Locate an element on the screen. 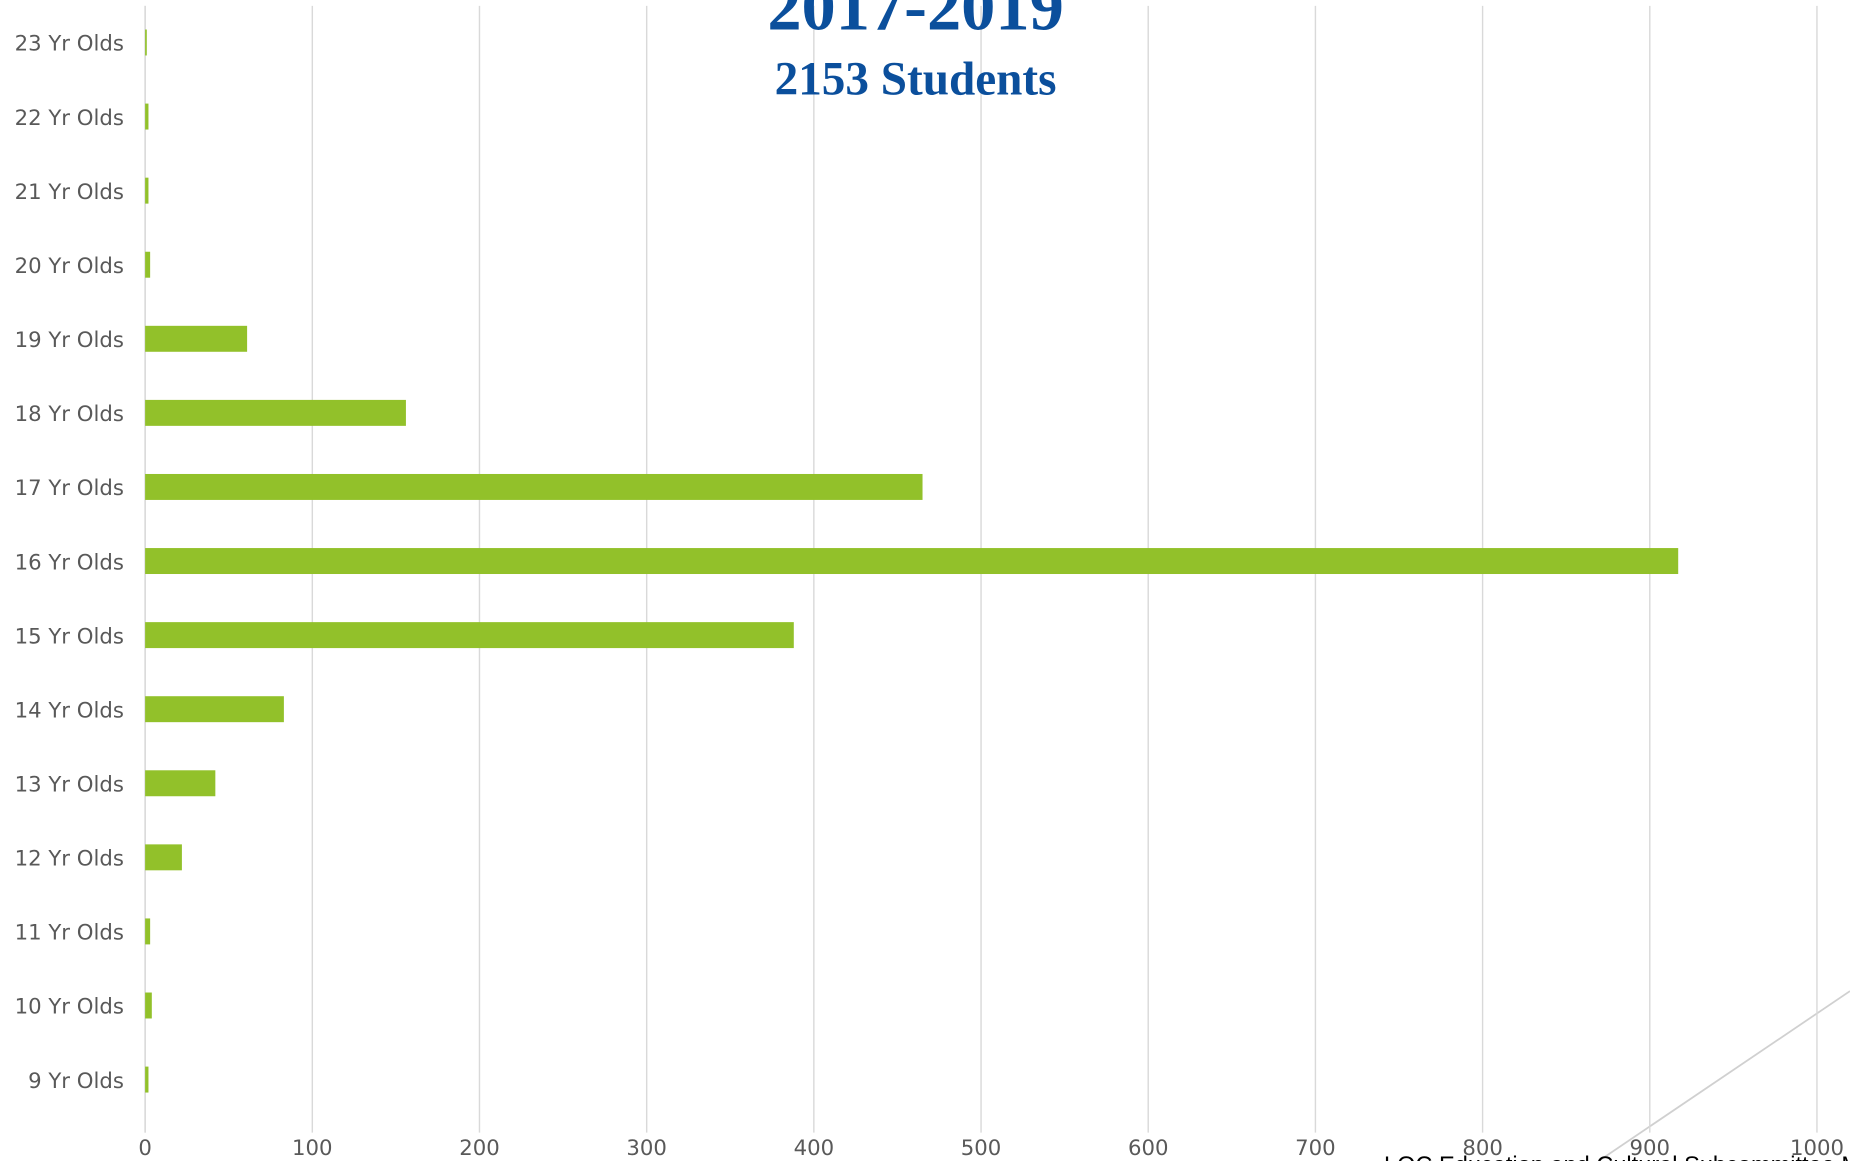 The width and height of the screenshot is (1850, 1161). chart-title: 2017-2019 is located at coordinates (915, 22).